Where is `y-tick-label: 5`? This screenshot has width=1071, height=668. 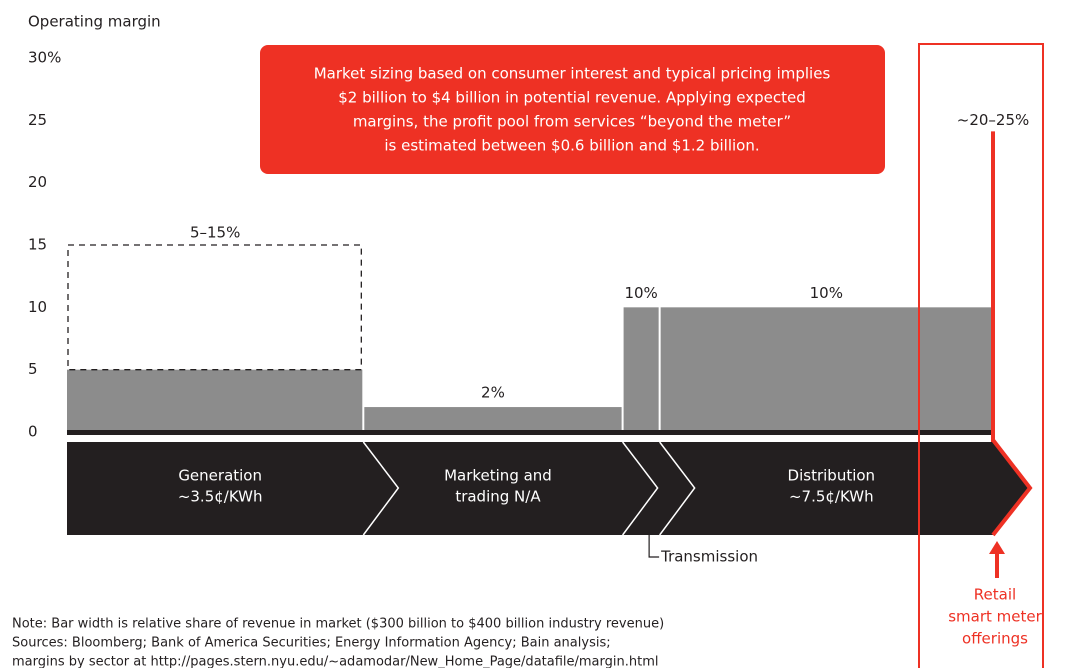 y-tick-label: 5 is located at coordinates (33, 369).